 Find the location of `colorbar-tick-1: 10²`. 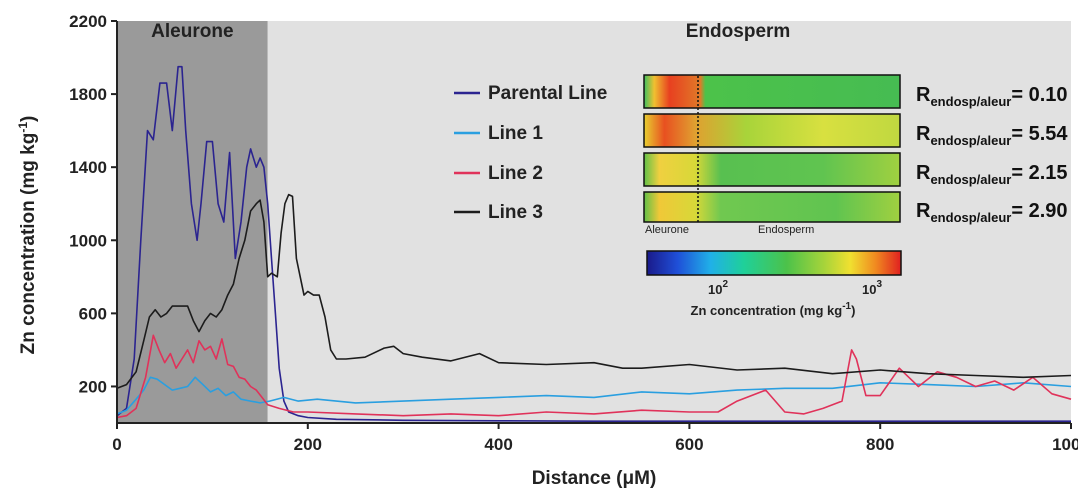

colorbar-tick-1: 10² is located at coordinates (718, 288).